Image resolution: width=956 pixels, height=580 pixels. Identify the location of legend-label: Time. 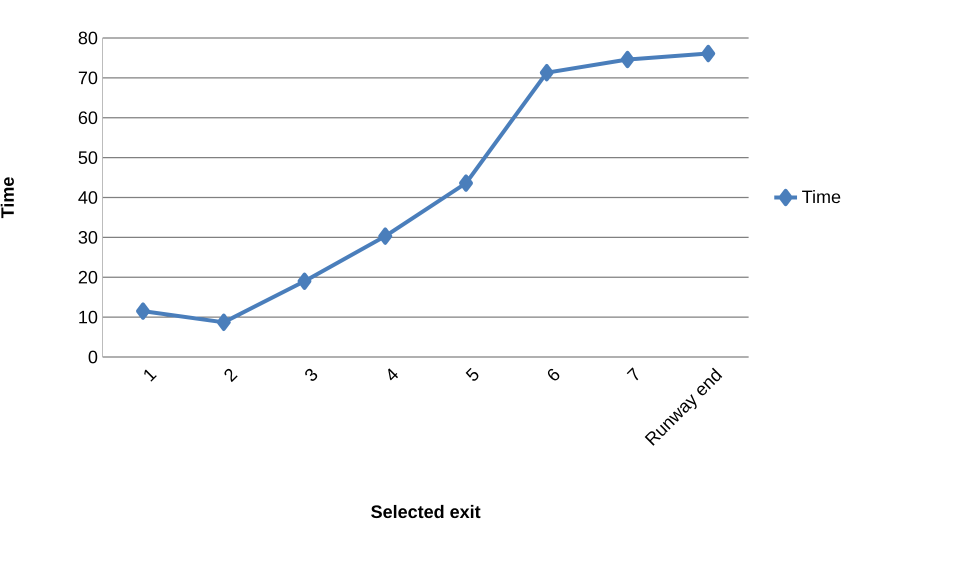
(821, 197).